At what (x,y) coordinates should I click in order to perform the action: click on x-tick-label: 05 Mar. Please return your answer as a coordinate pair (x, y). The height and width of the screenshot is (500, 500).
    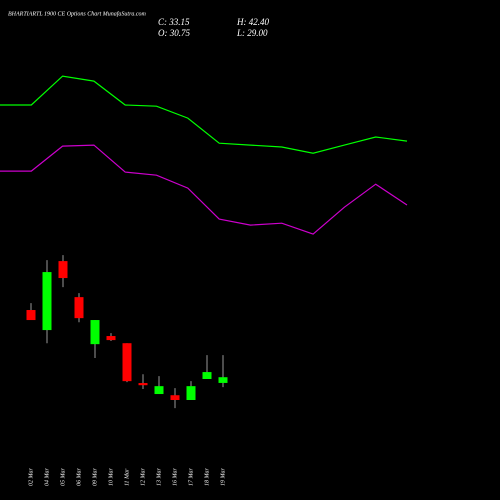
    Looking at the image, I should click on (63, 477).